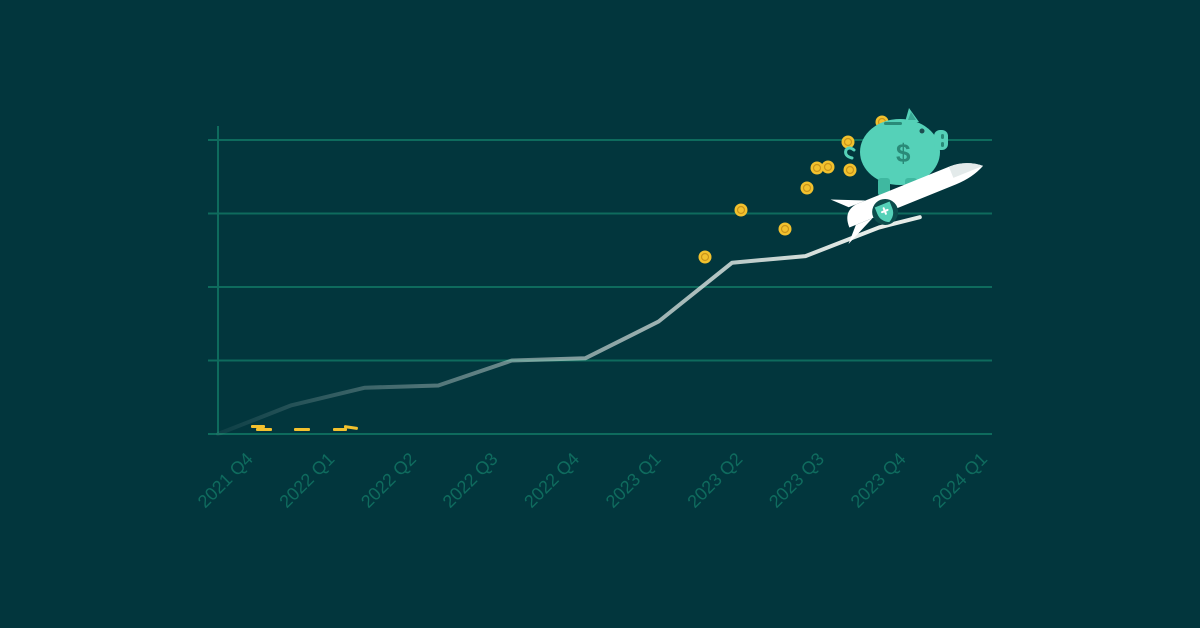  What do you see at coordinates (793, 189) in the screenshot?
I see `coin-icons` at bounding box center [793, 189].